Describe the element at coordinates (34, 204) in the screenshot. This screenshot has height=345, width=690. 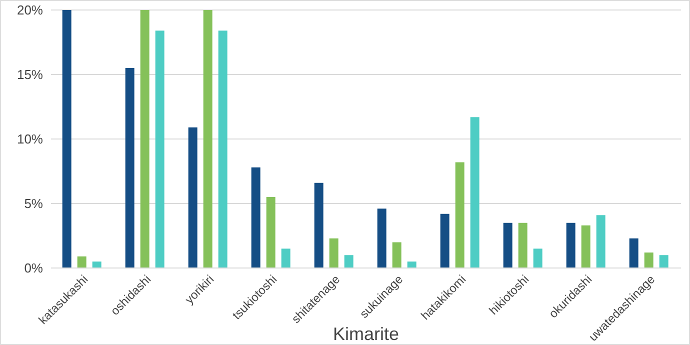
I see `y-tick-label: 5%` at that location.